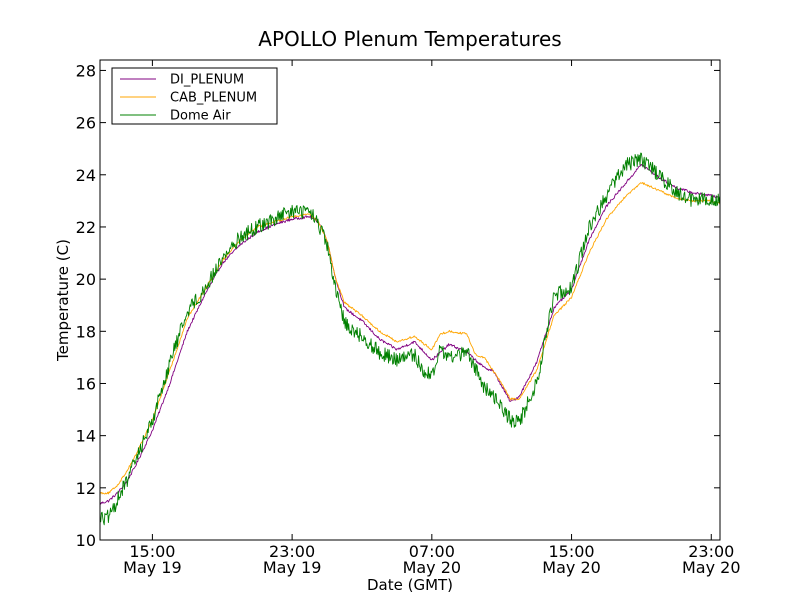  What do you see at coordinates (86, 175) in the screenshot?
I see `y-tick-label: 24` at bounding box center [86, 175].